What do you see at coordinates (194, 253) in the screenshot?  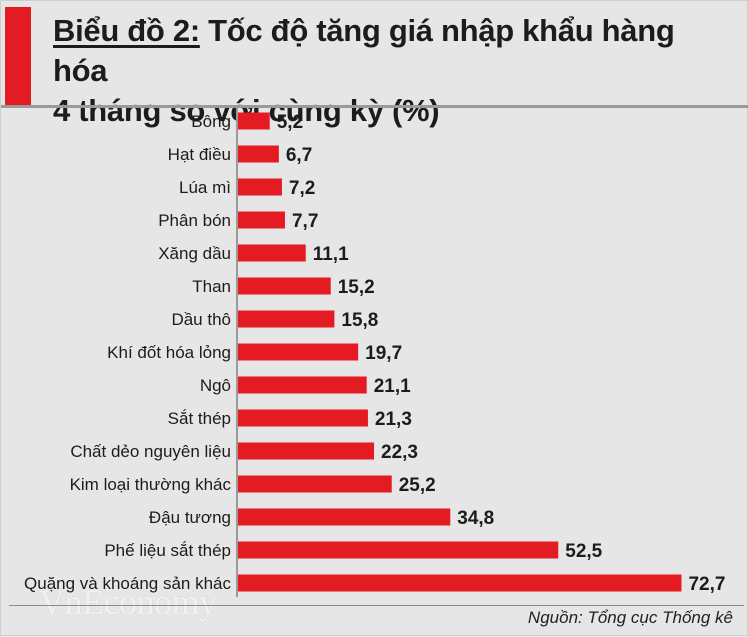 I see `category-label: Xăng dầu` at bounding box center [194, 253].